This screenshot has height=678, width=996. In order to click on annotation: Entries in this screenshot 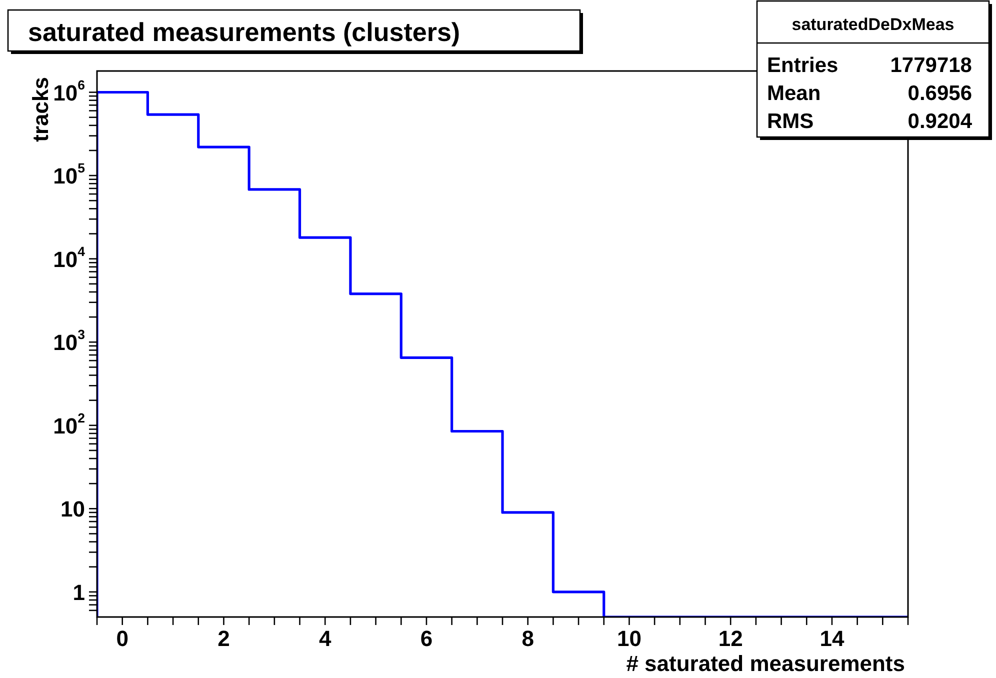, I will do `click(802, 65)`.